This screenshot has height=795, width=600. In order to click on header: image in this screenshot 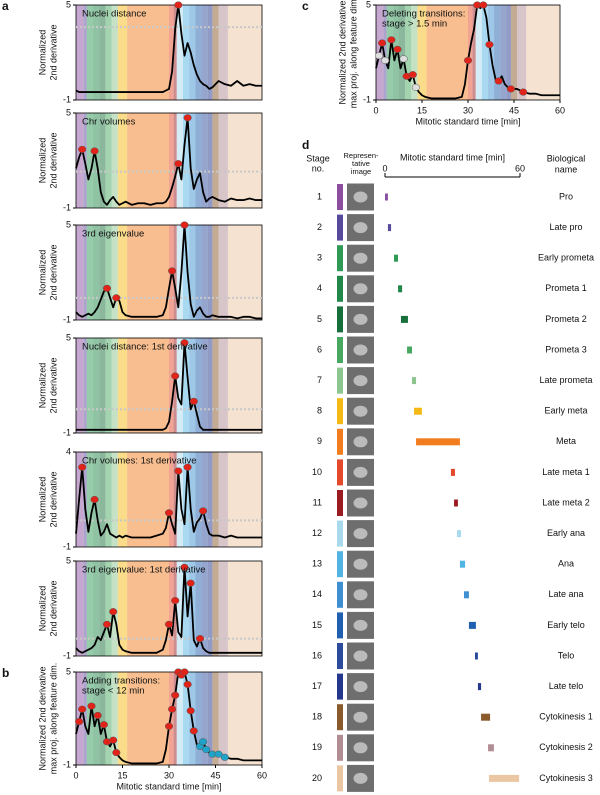, I will do `click(361, 171)`.